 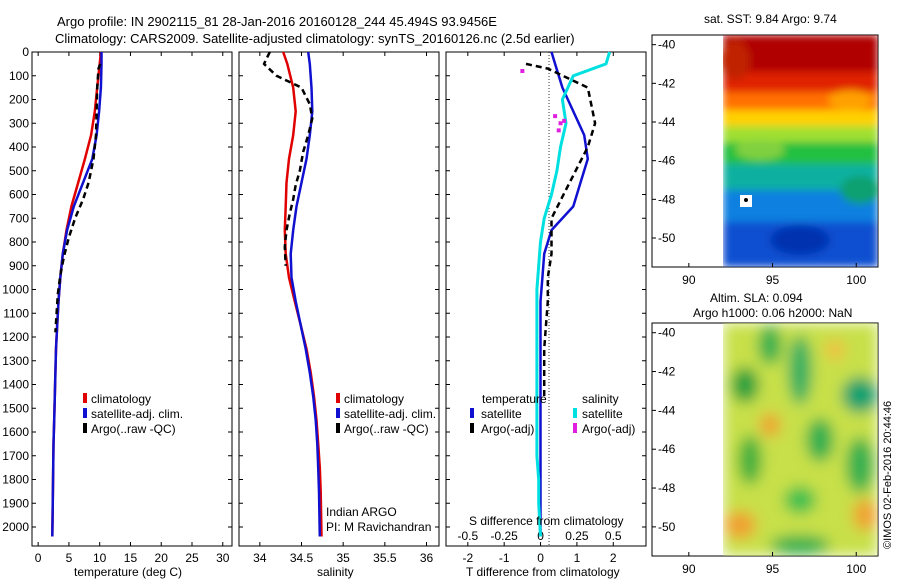 What do you see at coordinates (15, 337) in the screenshot?
I see `y-tick-label: 1200` at bounding box center [15, 337].